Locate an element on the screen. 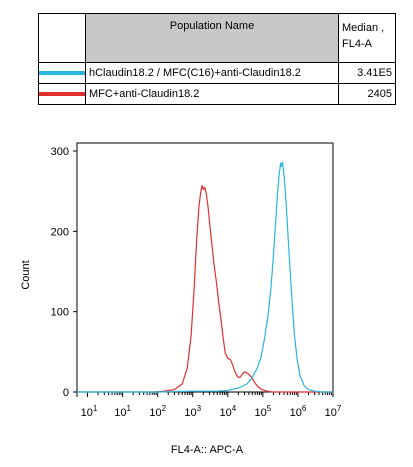 This screenshot has width=413, height=467. legend-row-median: 3.41E5 is located at coordinates (367, 73).